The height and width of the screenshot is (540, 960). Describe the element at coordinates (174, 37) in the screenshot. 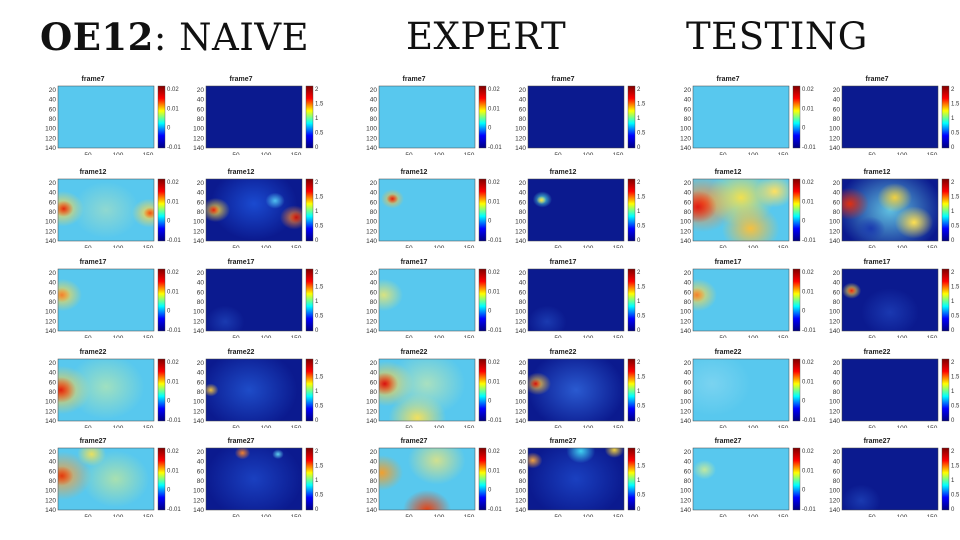

I see `naive-heading: OE12: NAIVE` at that location.